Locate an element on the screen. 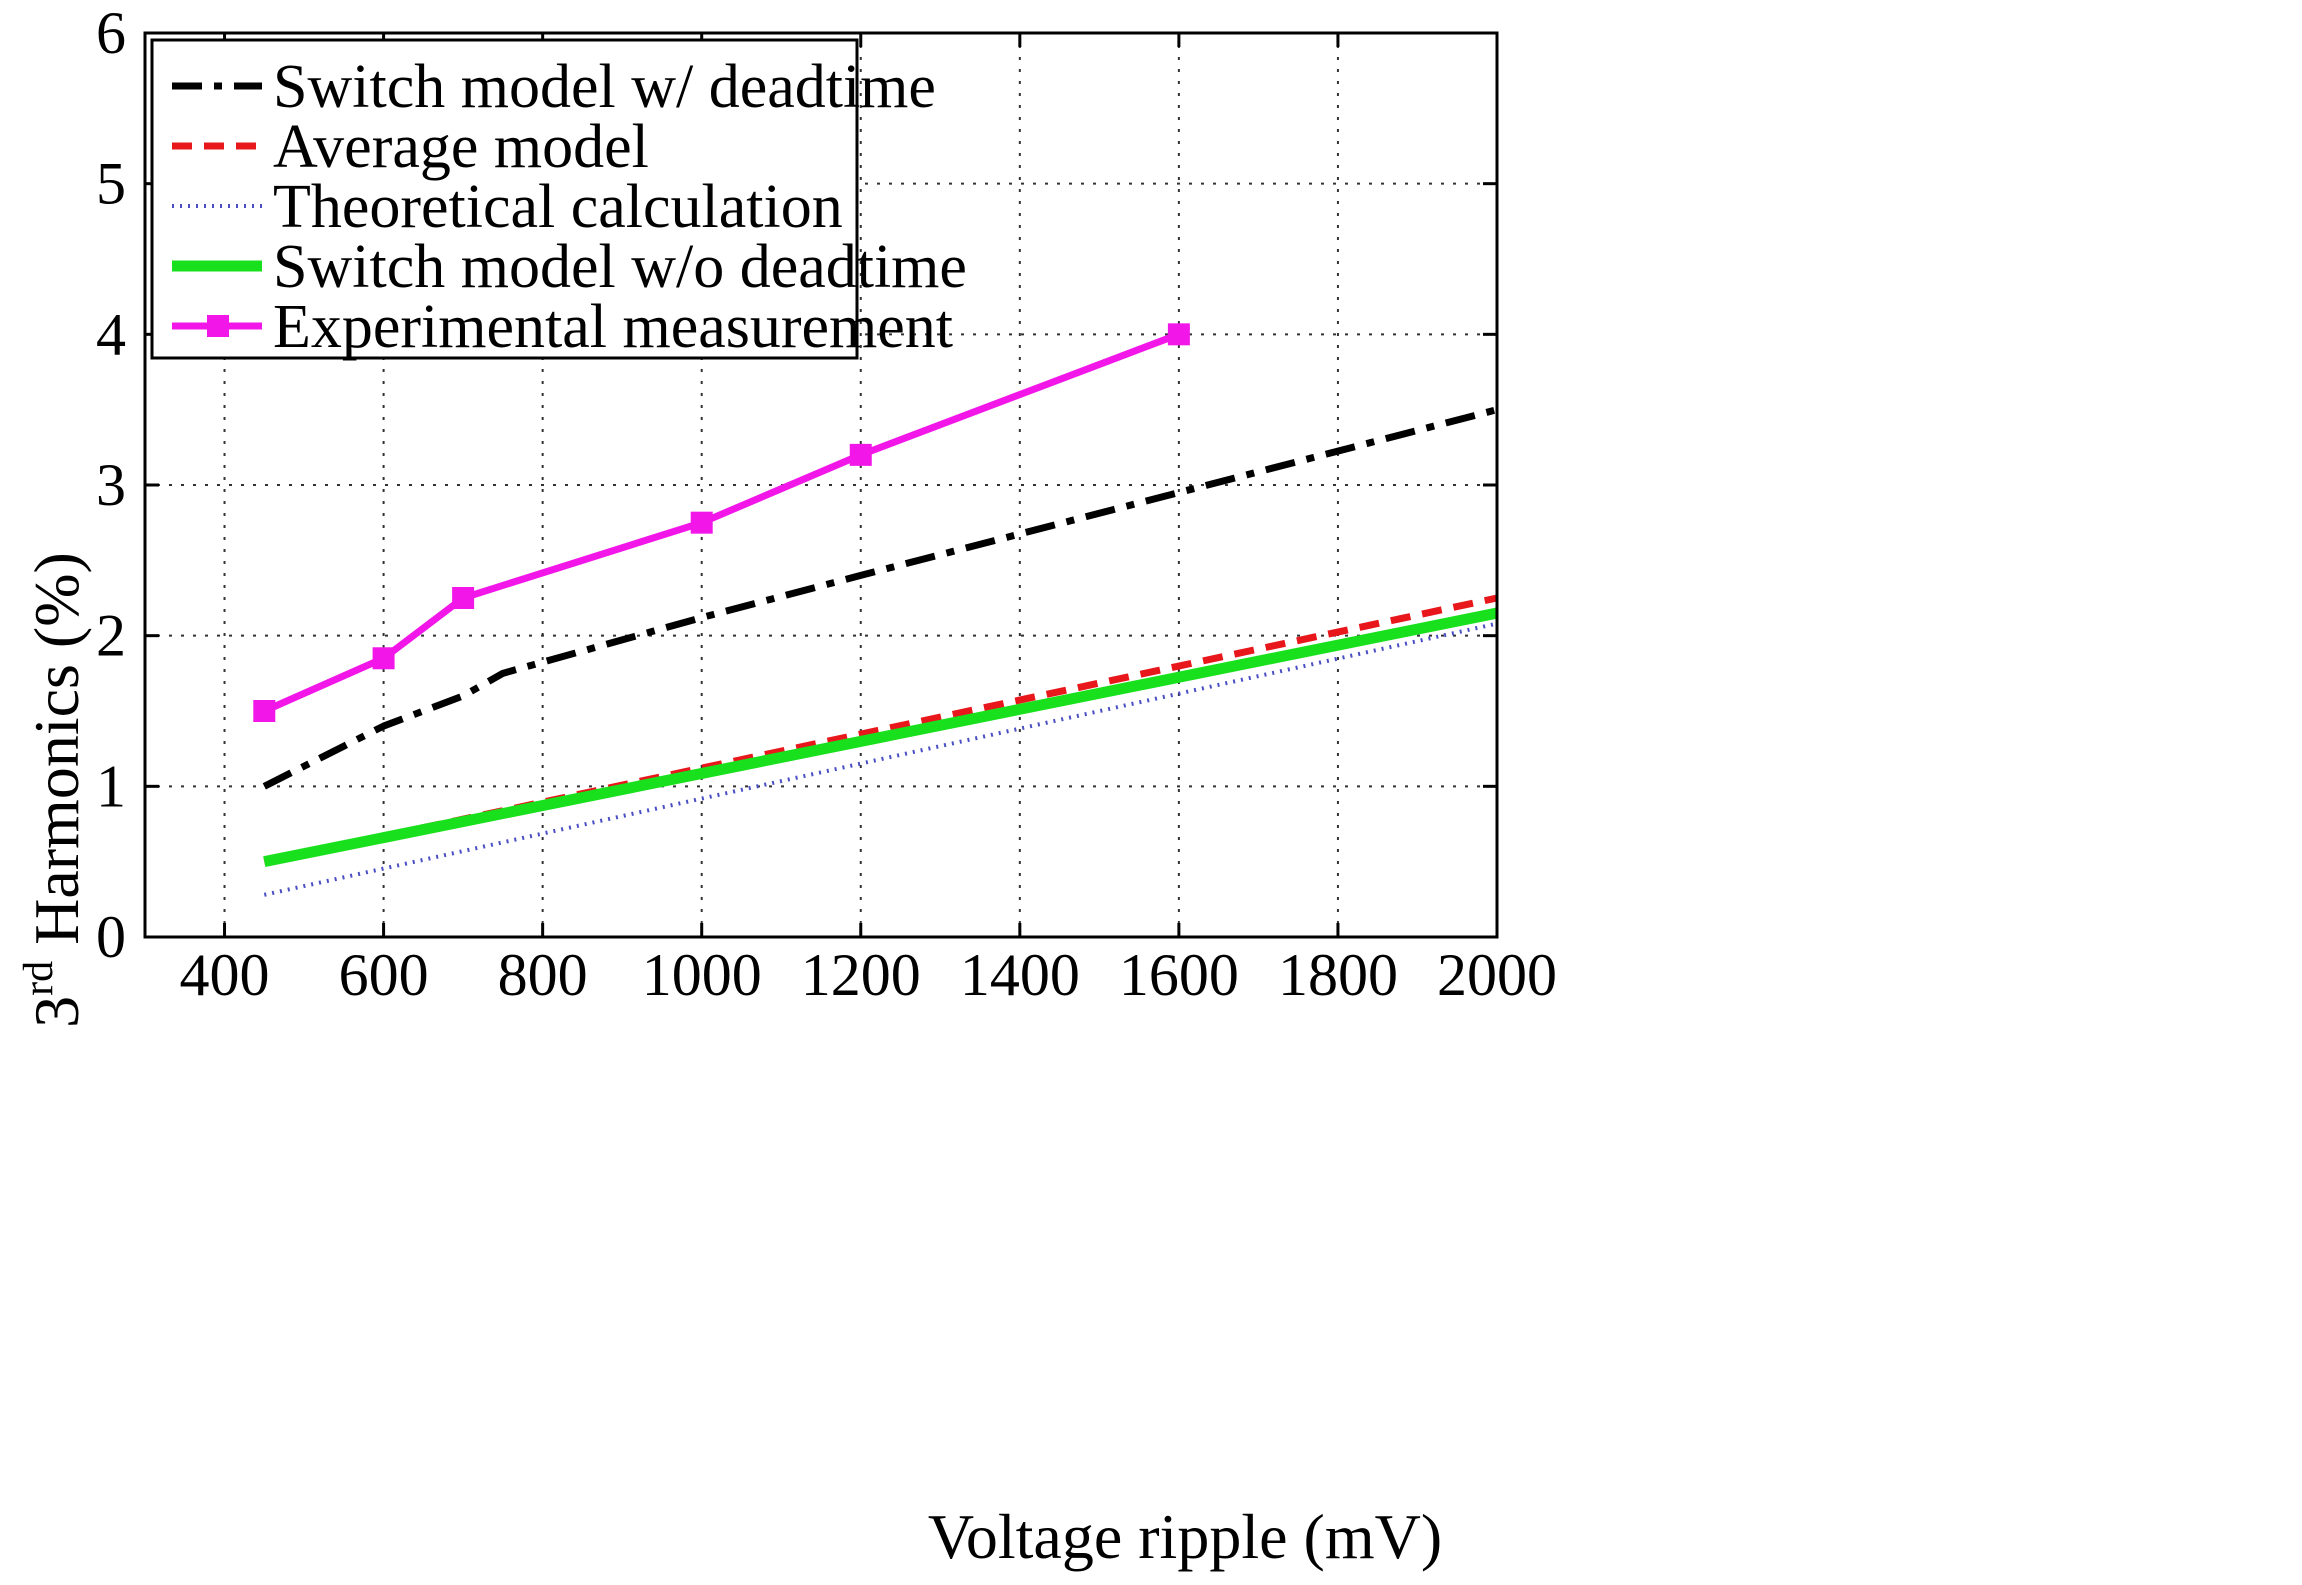 This screenshot has width=2302, height=1585. x-tick-label: 1800 is located at coordinates (1338, 975).